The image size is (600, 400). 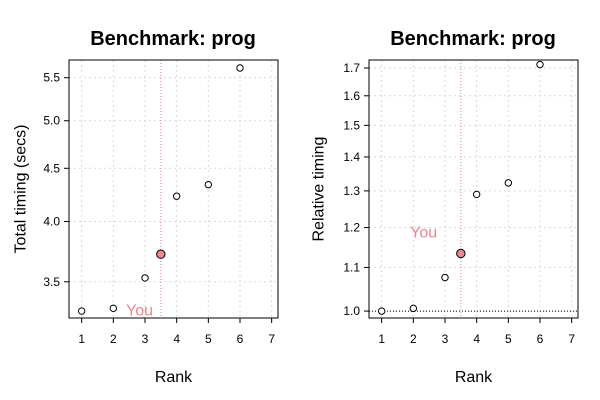 What do you see at coordinates (351, 68) in the screenshot?
I see `y-tick-label: 1.7` at bounding box center [351, 68].